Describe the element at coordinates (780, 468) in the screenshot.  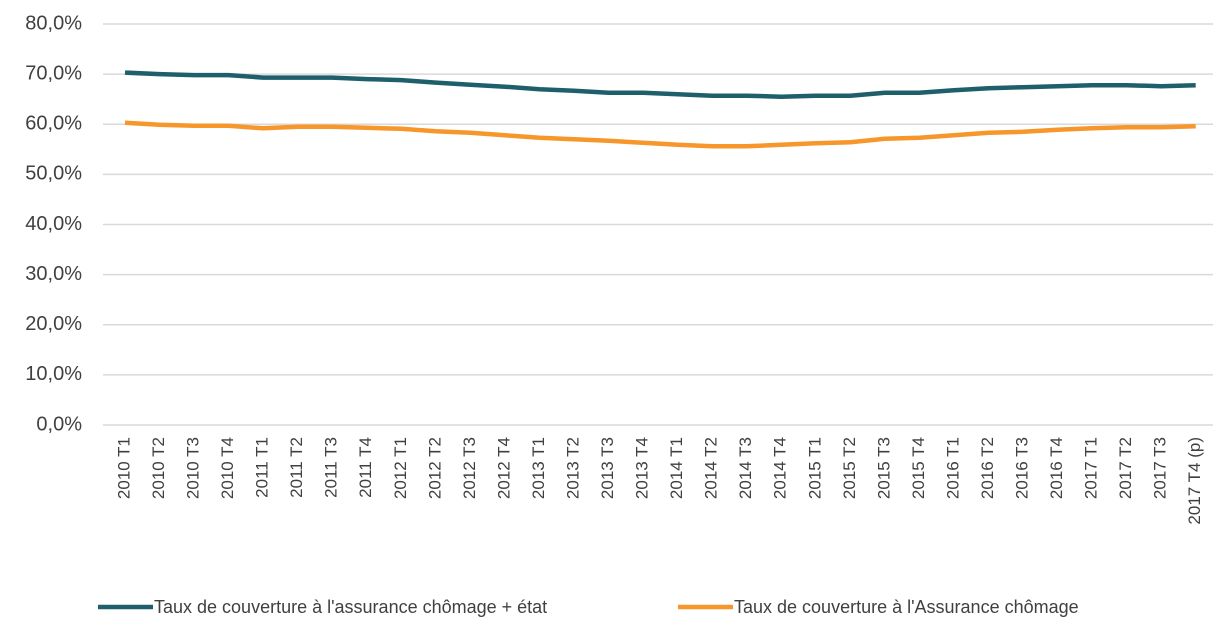
I see `x-tick-label: 2014 T4` at that location.